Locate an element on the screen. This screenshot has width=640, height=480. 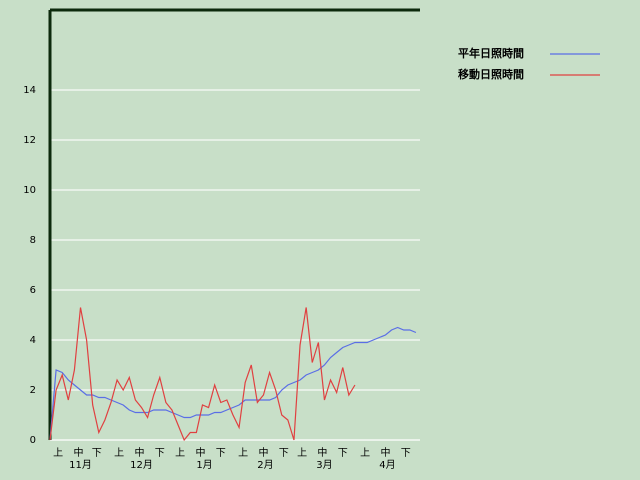
month-label: 2月 is located at coordinates (265, 465).